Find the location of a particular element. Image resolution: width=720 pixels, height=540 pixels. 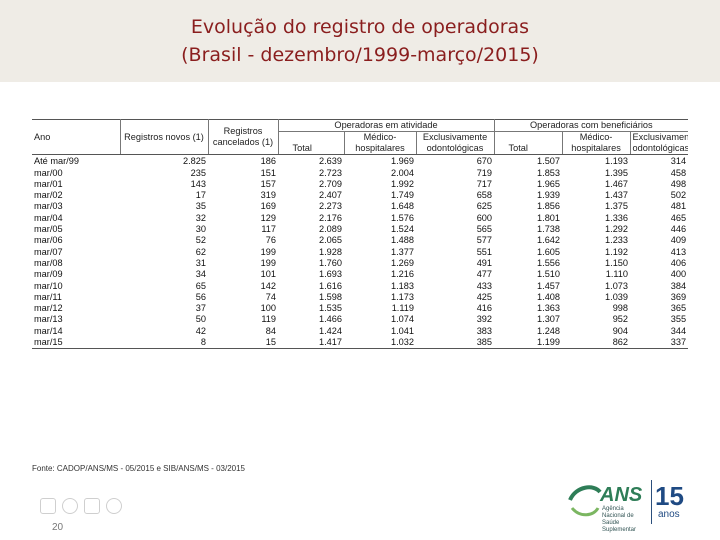

row-value-cell: 337 is located at coordinates (678, 342).